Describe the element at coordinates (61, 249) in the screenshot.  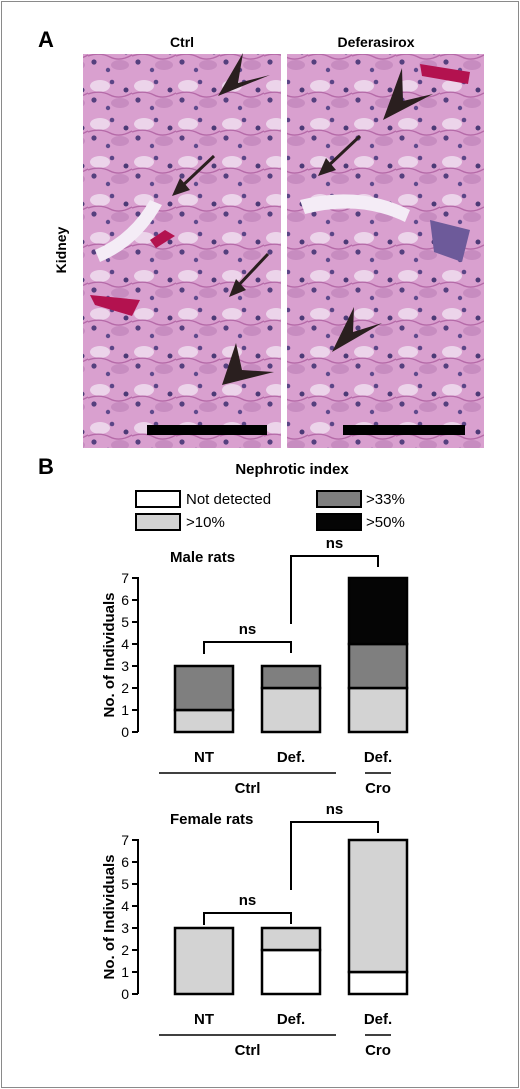
I see `kidney-row-label: Kidney` at that location.